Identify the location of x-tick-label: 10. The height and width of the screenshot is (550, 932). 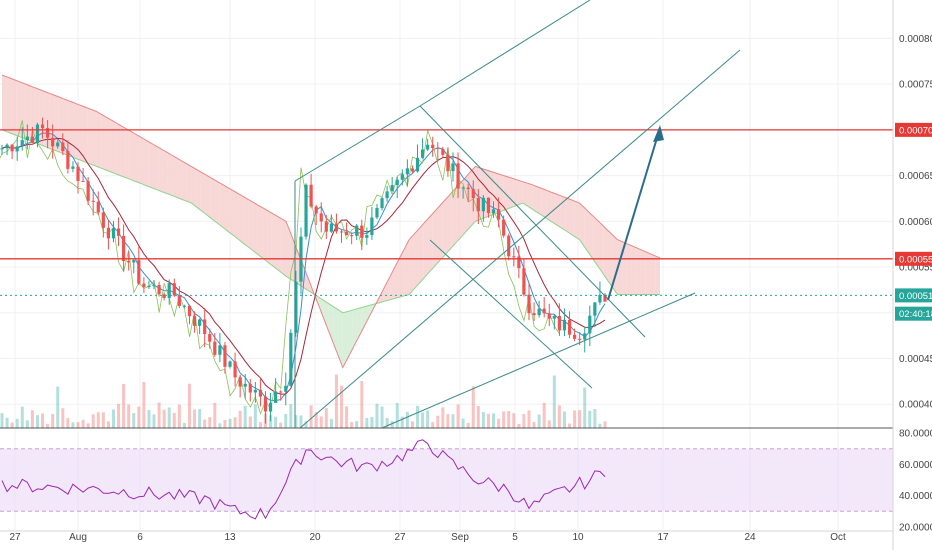
(578, 537).